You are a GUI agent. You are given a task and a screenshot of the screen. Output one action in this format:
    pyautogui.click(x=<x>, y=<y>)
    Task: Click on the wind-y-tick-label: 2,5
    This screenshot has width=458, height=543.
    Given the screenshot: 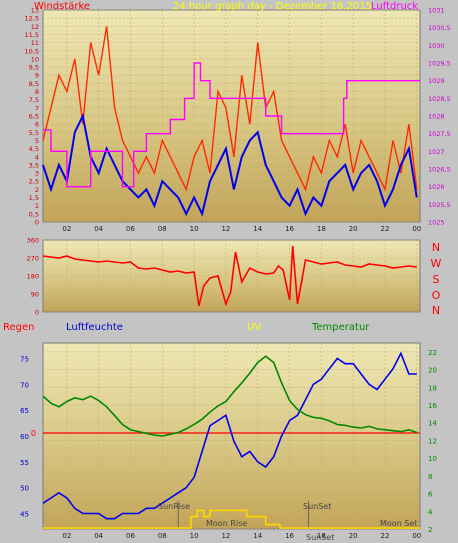 What is the action you would take?
    pyautogui.click(x=34, y=182)
    